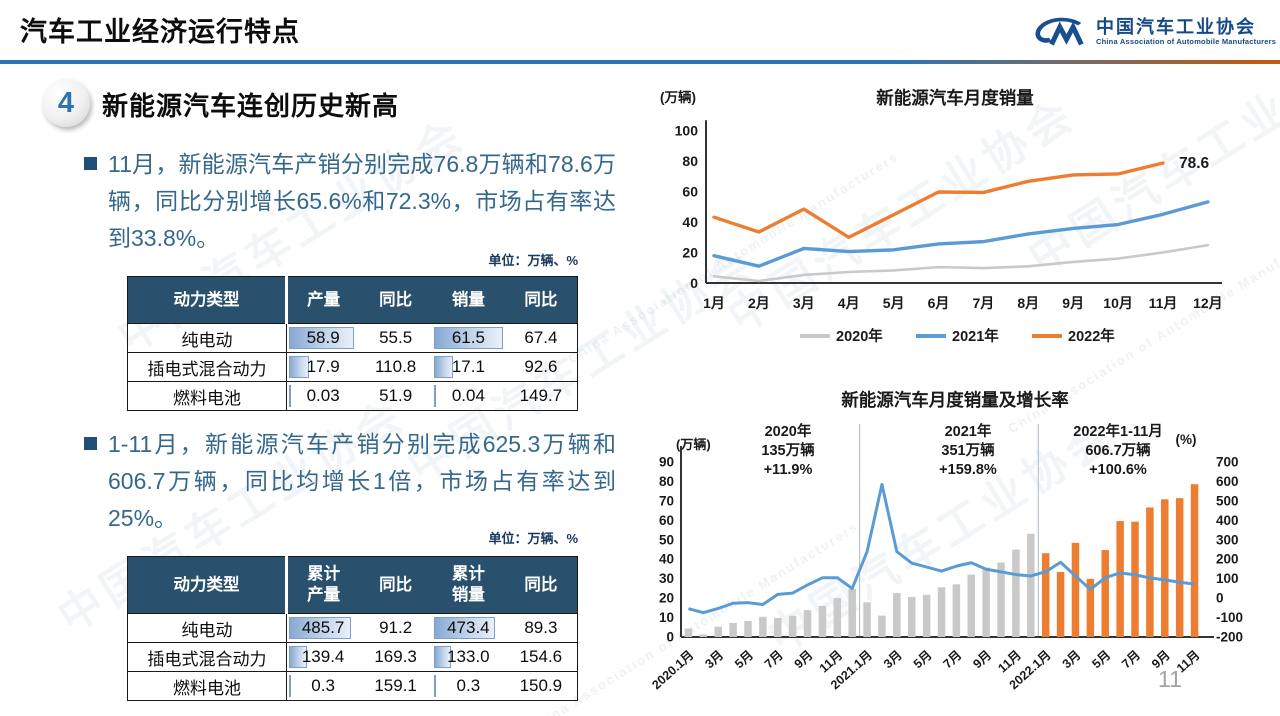 This screenshot has width=1280, height=716. I want to click on svg-text: 600, so click(1227, 481).